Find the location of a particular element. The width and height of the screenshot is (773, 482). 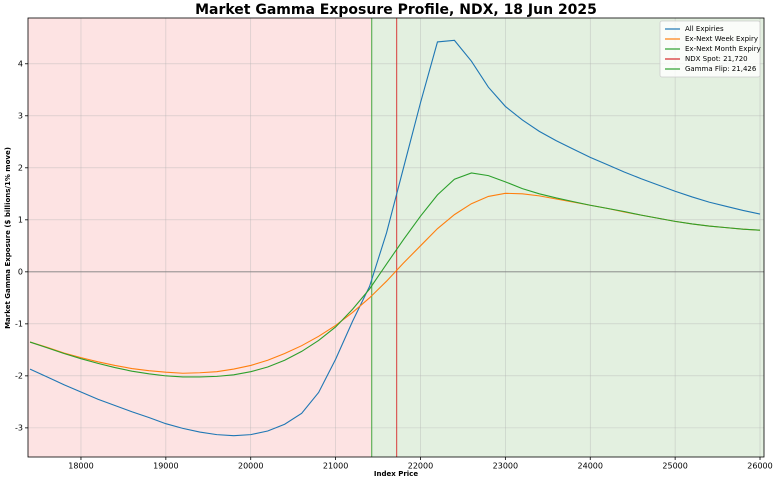

y-tick-label: 4 is located at coordinates (20, 63).